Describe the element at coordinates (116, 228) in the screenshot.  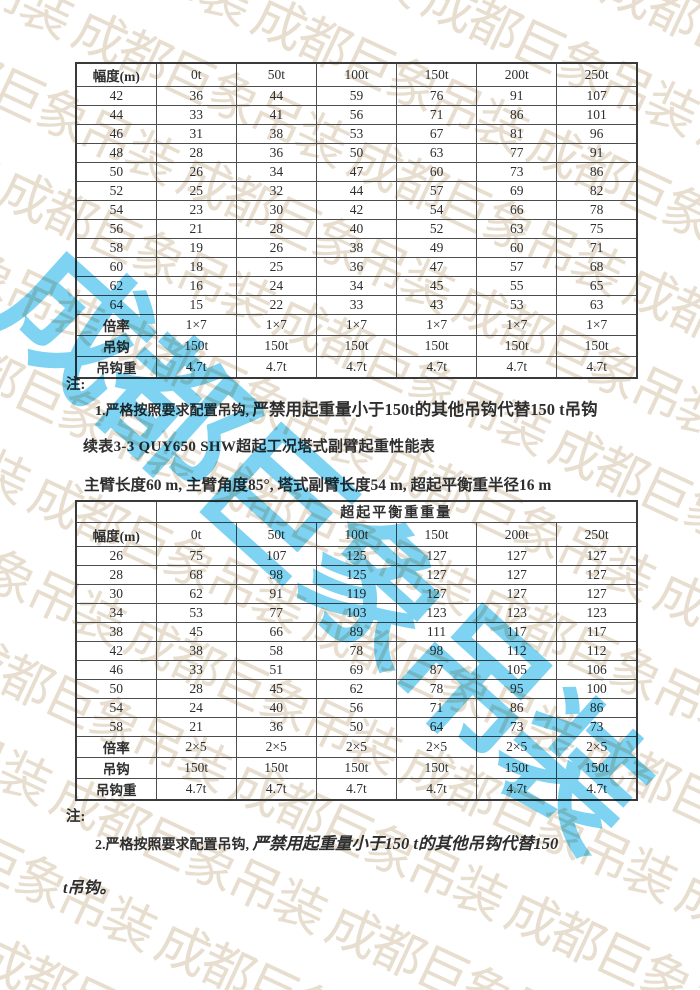
I see `row-label-cell: 56` at that location.